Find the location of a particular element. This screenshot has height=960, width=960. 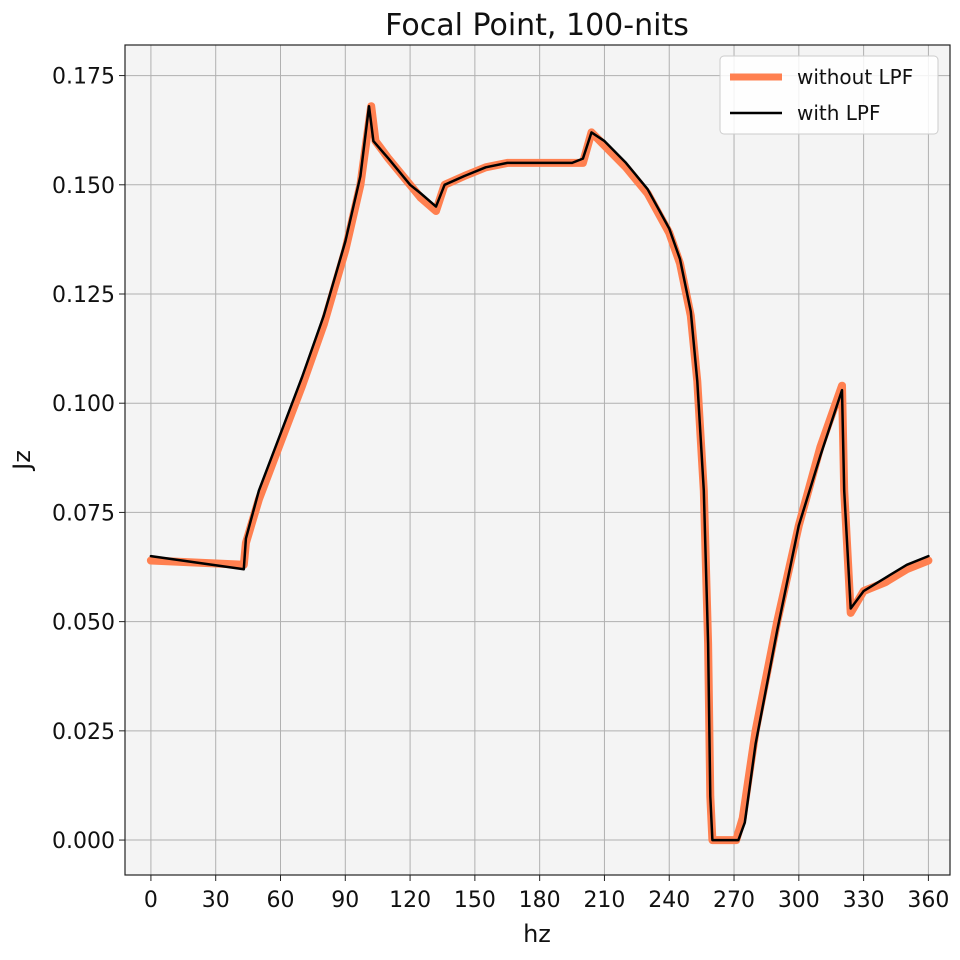

y-tick-label: 0.000 is located at coordinates (83, 841).